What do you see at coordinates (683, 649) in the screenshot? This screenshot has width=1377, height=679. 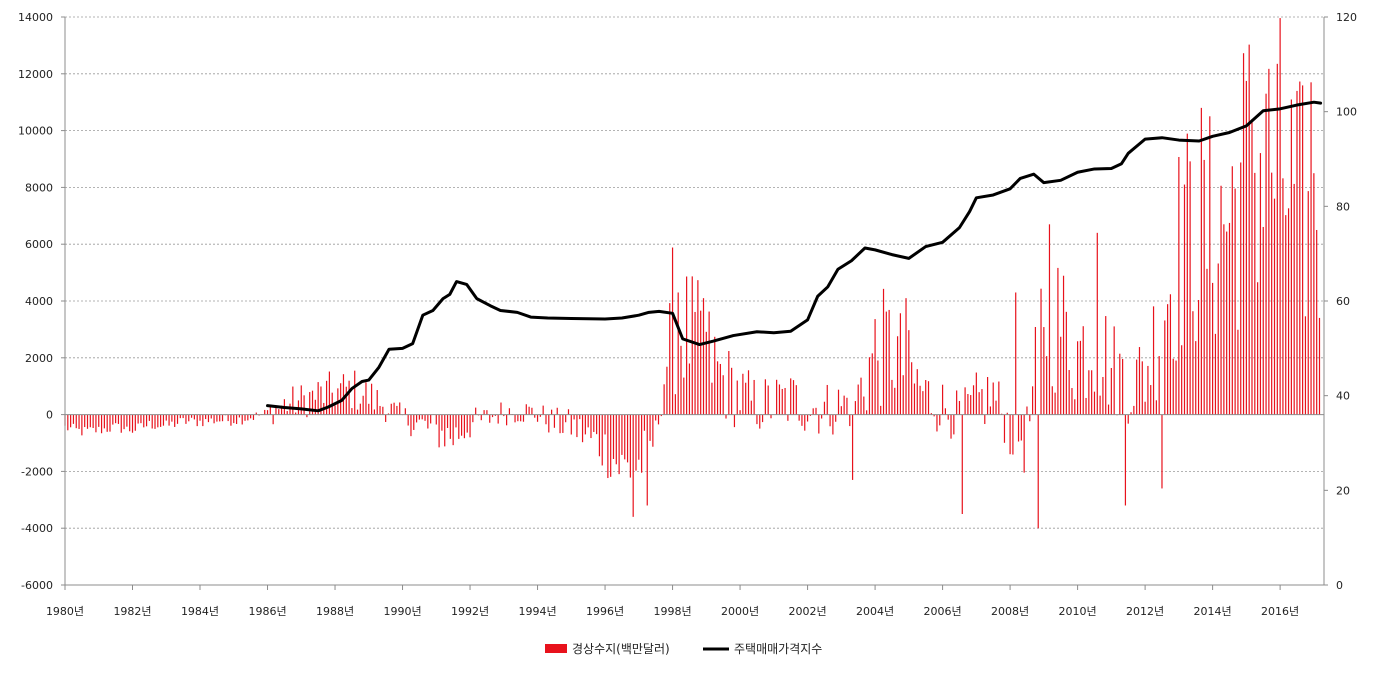 I see `legend: 경상수지(백만달러) 주택매매가격지수` at bounding box center [683, 649].